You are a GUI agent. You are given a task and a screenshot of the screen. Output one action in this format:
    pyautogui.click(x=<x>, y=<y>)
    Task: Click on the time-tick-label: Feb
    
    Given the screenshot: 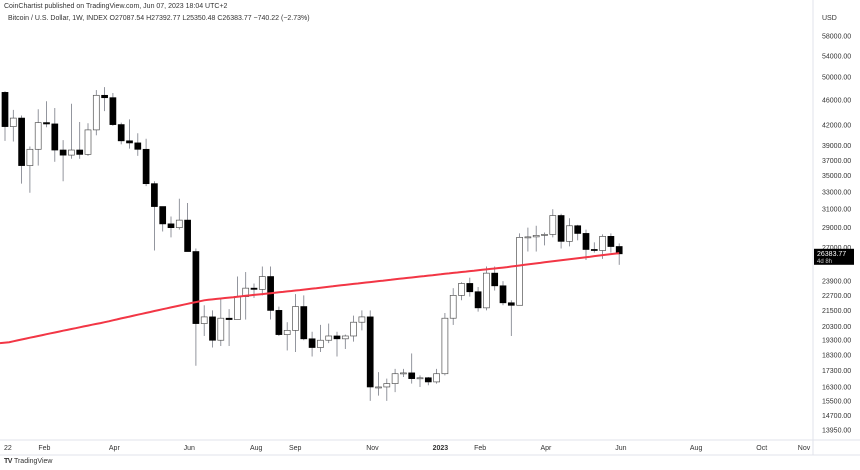 What is the action you would take?
    pyautogui.click(x=480, y=448)
    